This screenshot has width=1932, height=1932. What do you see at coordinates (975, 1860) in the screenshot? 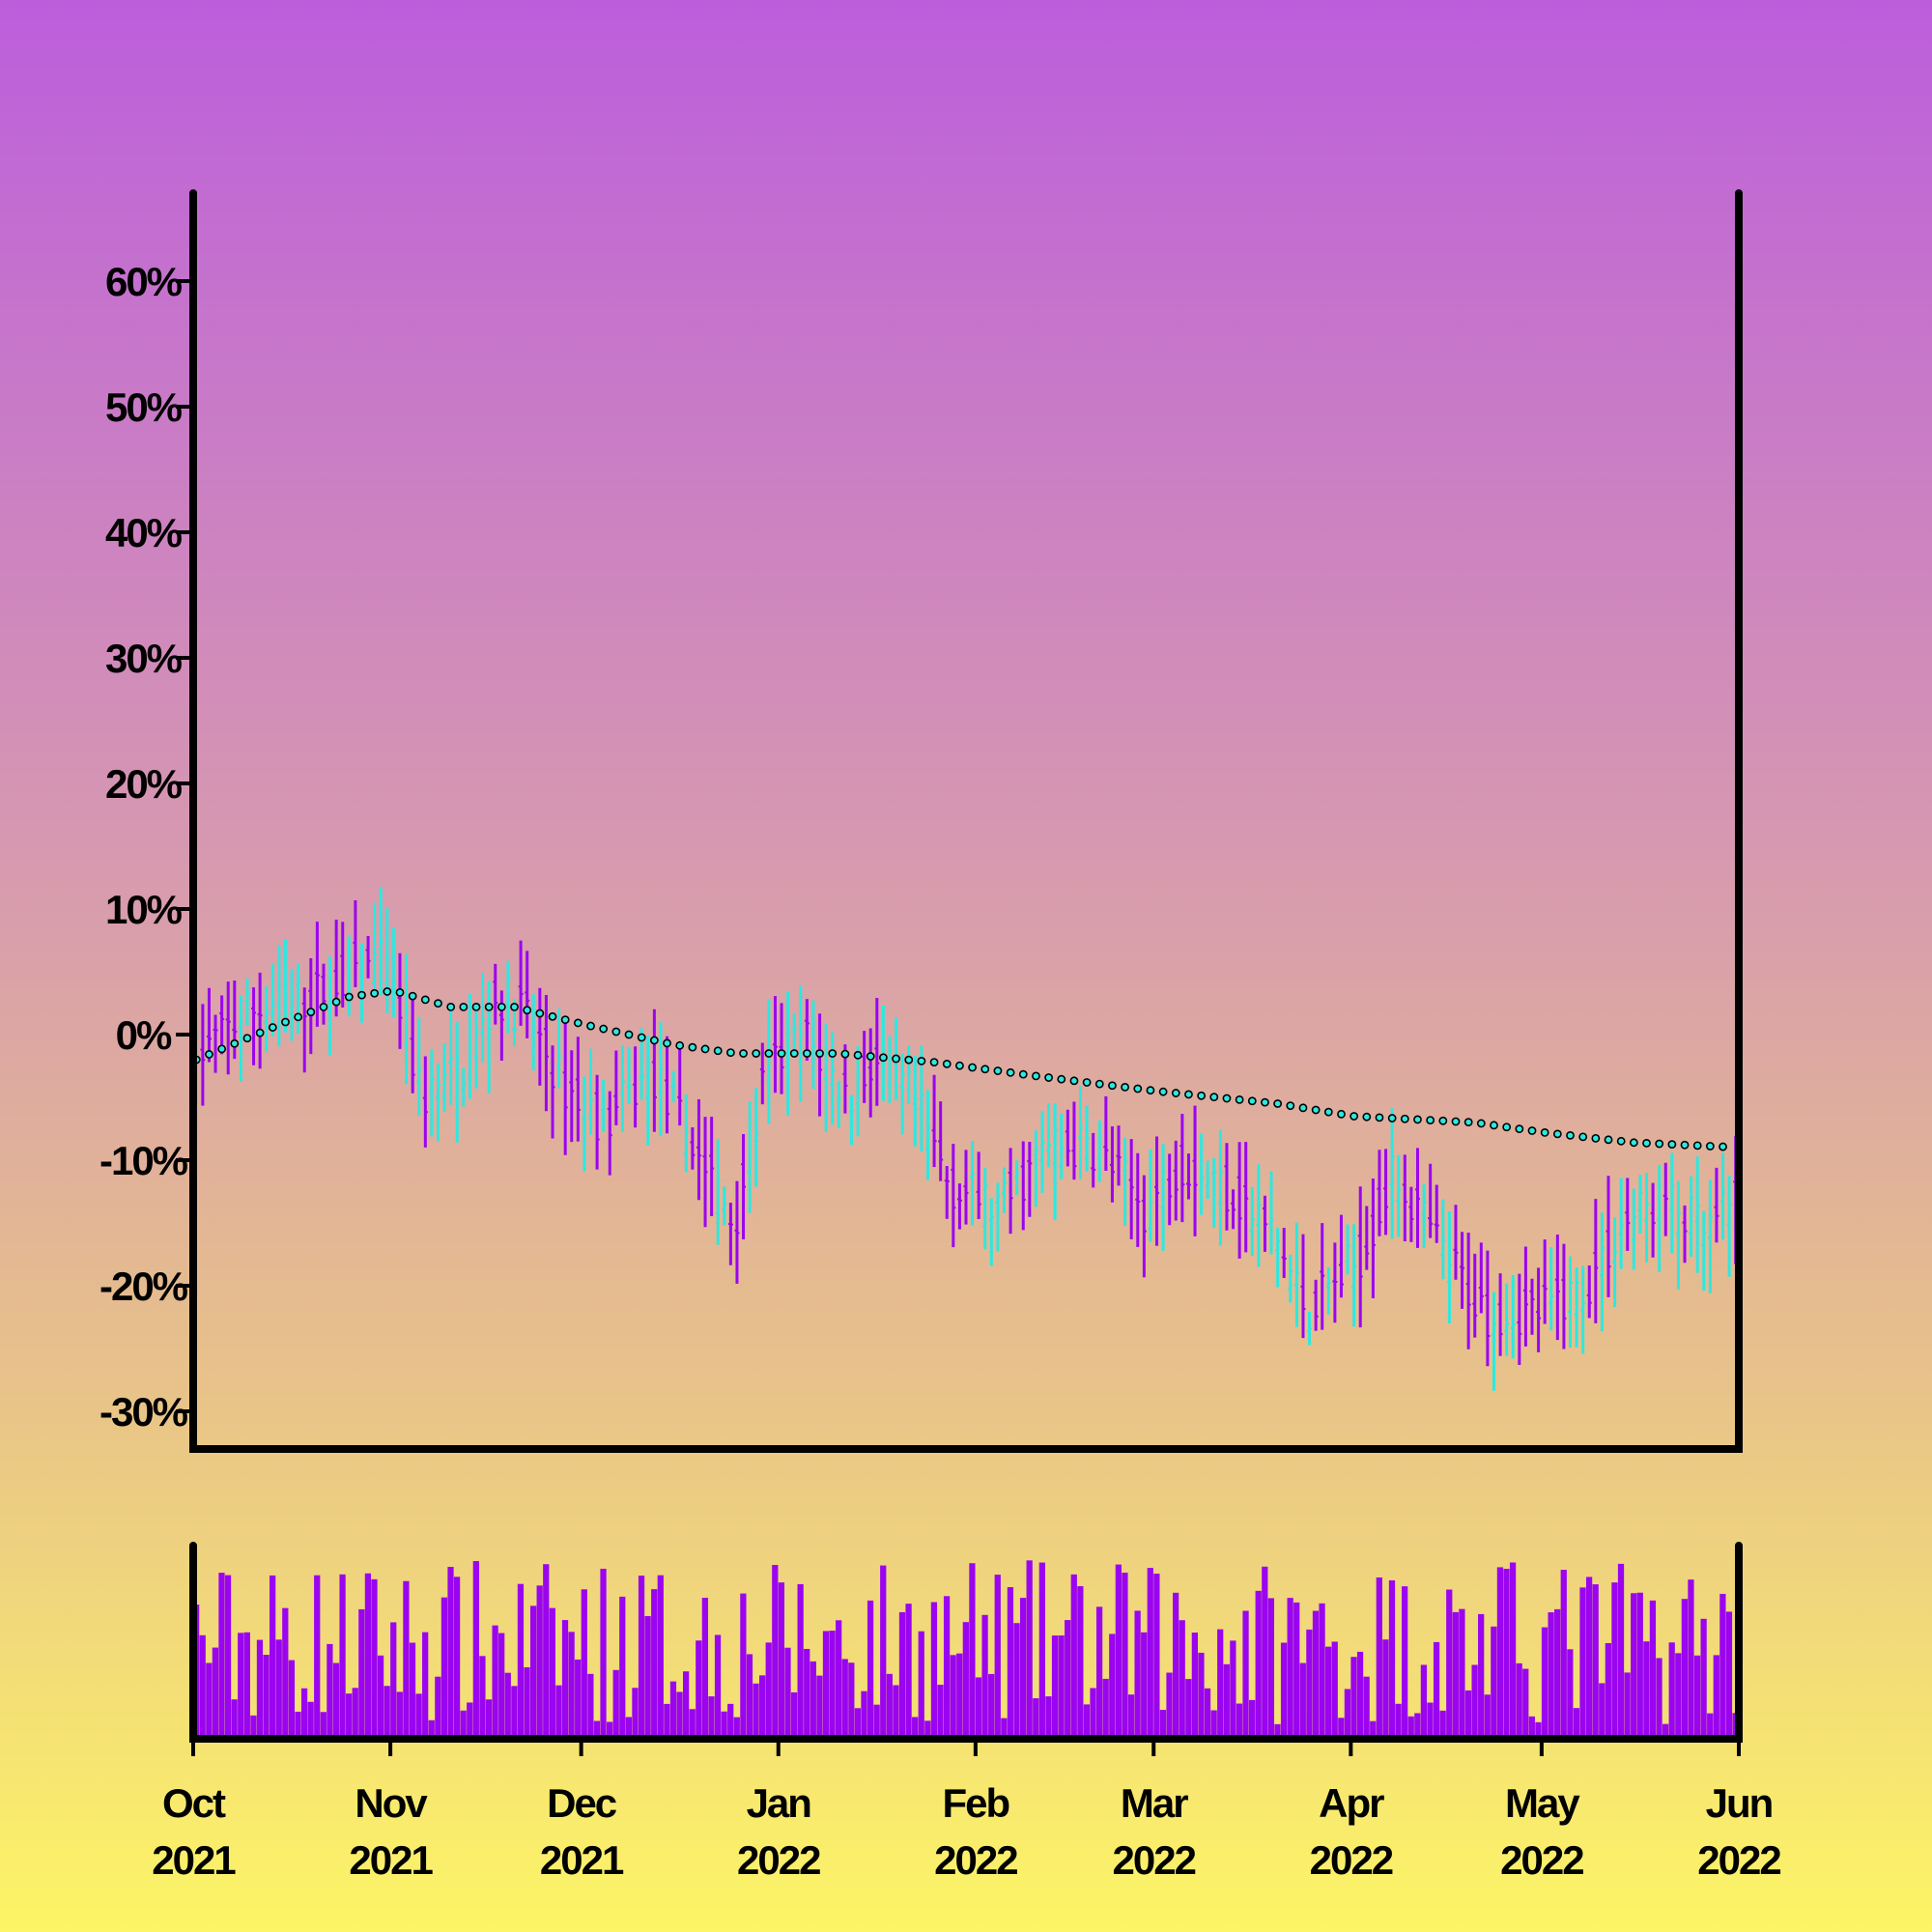
I see `x-tick-year-label: 2022` at bounding box center [975, 1860].